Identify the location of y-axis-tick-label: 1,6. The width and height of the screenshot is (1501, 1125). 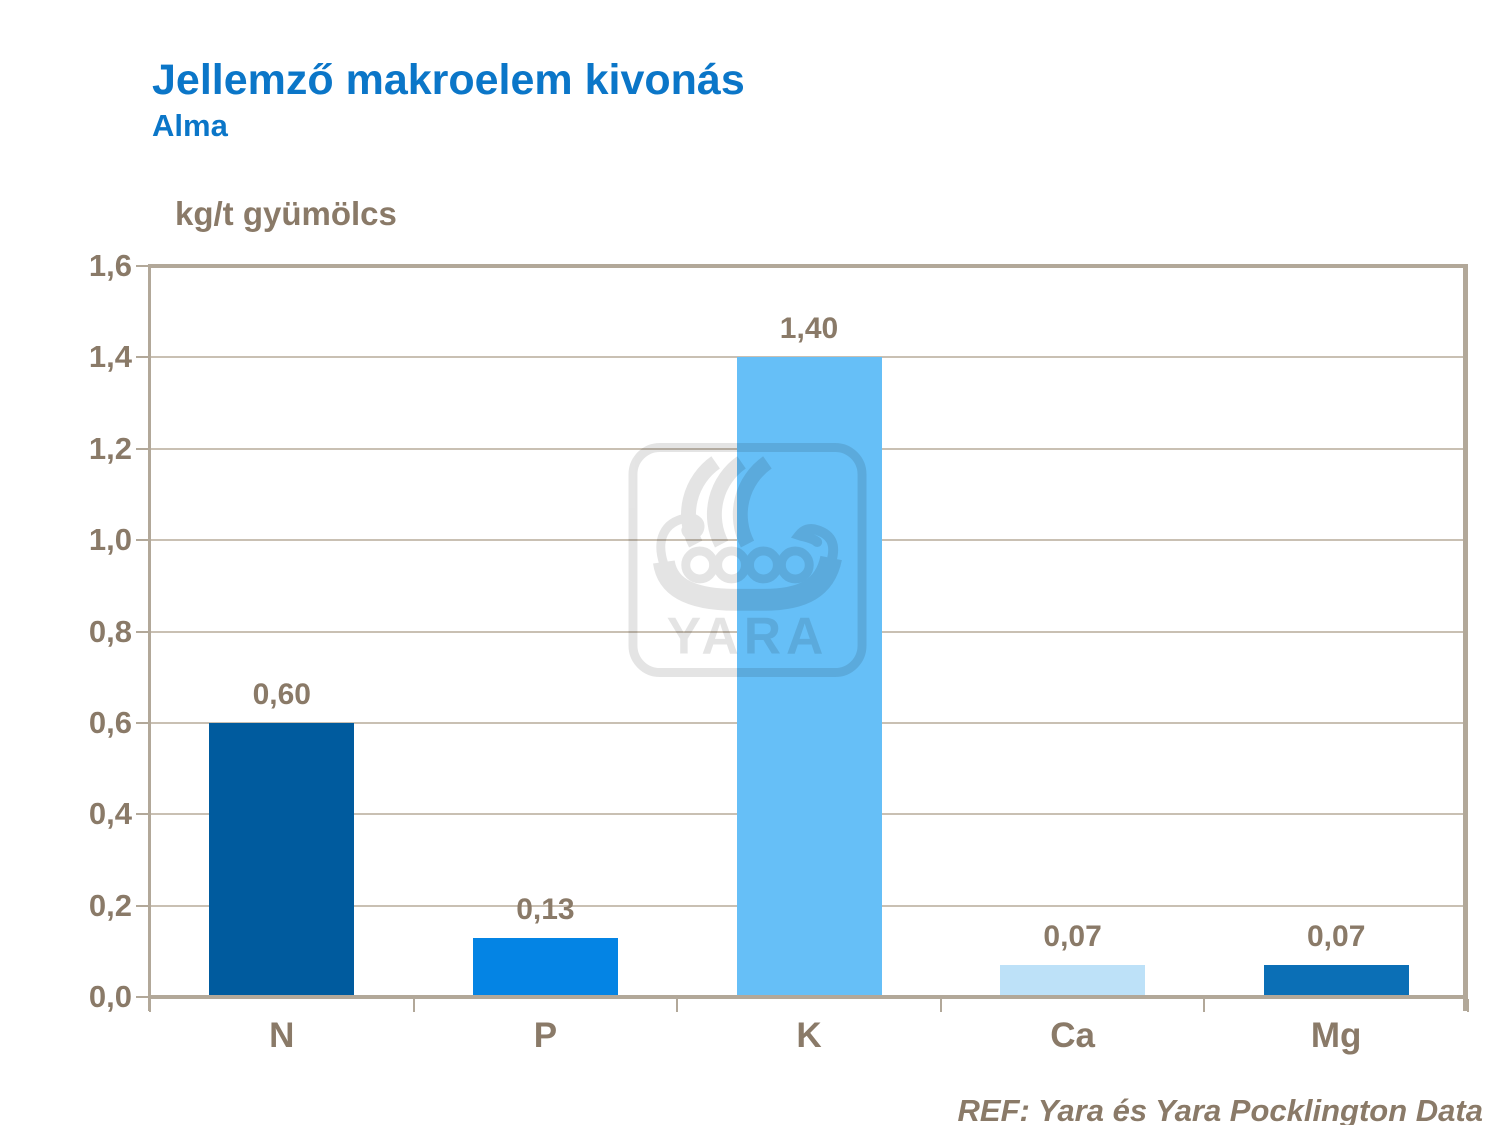
(110, 265).